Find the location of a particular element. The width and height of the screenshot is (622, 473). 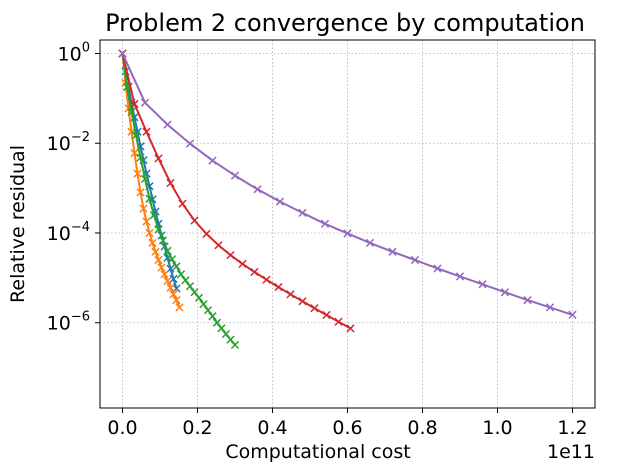

y-axis-ticks: 10⁰ 10⁻² 10⁻⁴ 10⁻⁶ is located at coordinates (73, 187).